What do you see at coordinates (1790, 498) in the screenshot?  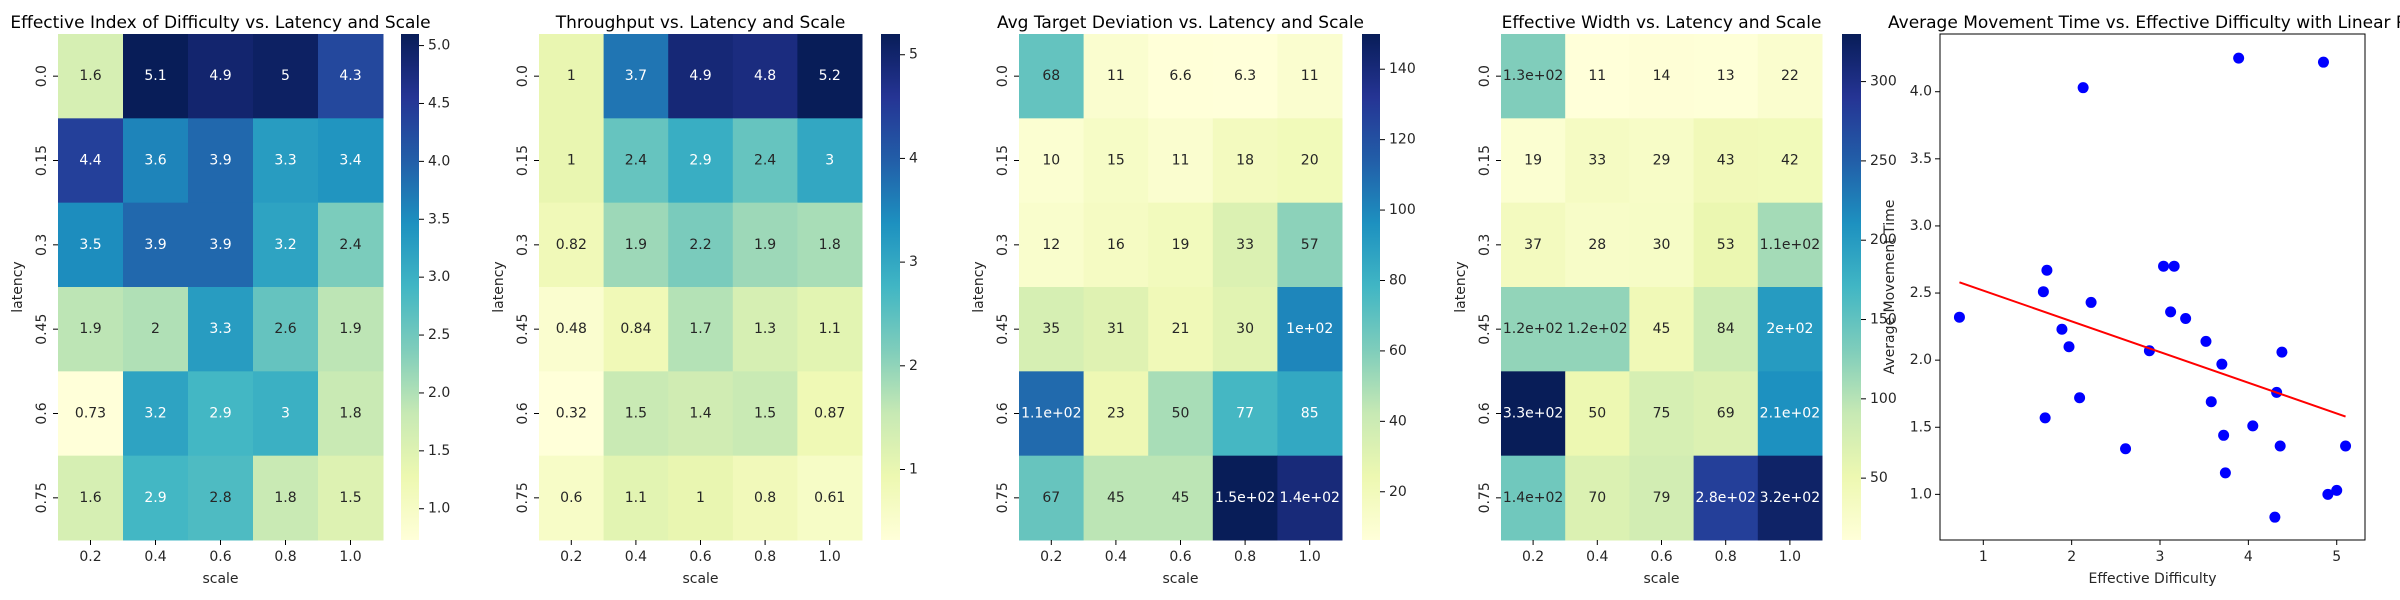 I see `cell-label: 3.2e+02` at bounding box center [1790, 498].